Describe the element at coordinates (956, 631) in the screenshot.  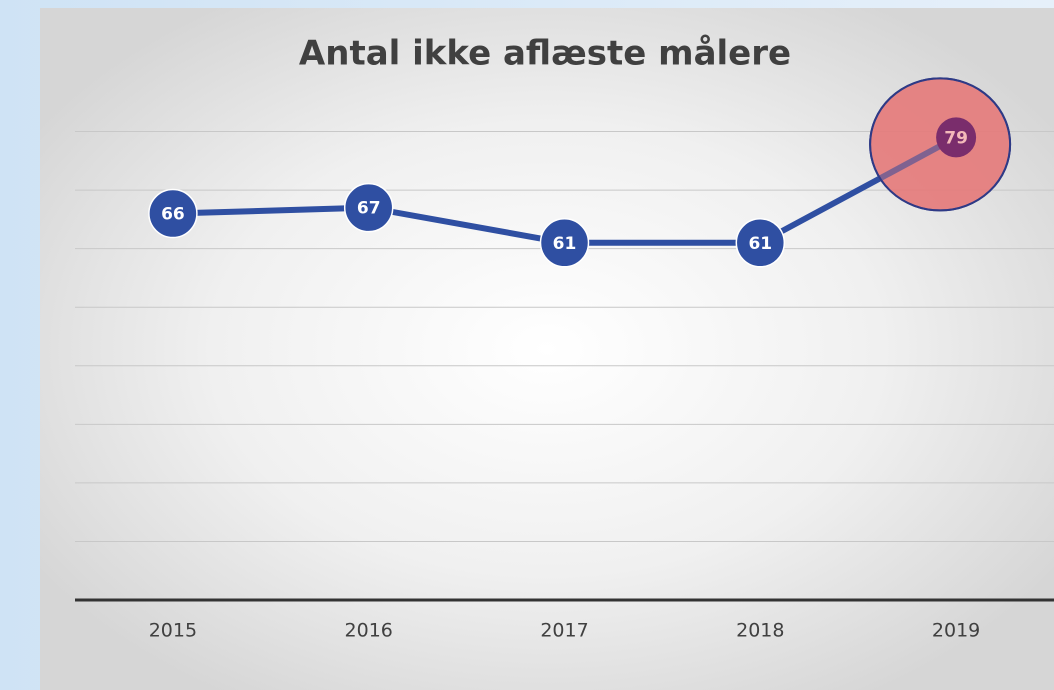
I see `x-tick-label: 2019` at that location.